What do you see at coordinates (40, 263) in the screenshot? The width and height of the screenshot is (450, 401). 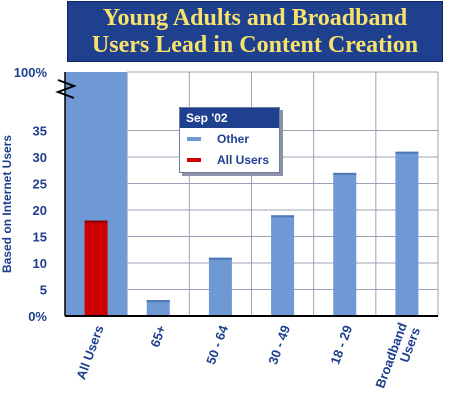 I see `y-tick-label: 10` at bounding box center [40, 263].